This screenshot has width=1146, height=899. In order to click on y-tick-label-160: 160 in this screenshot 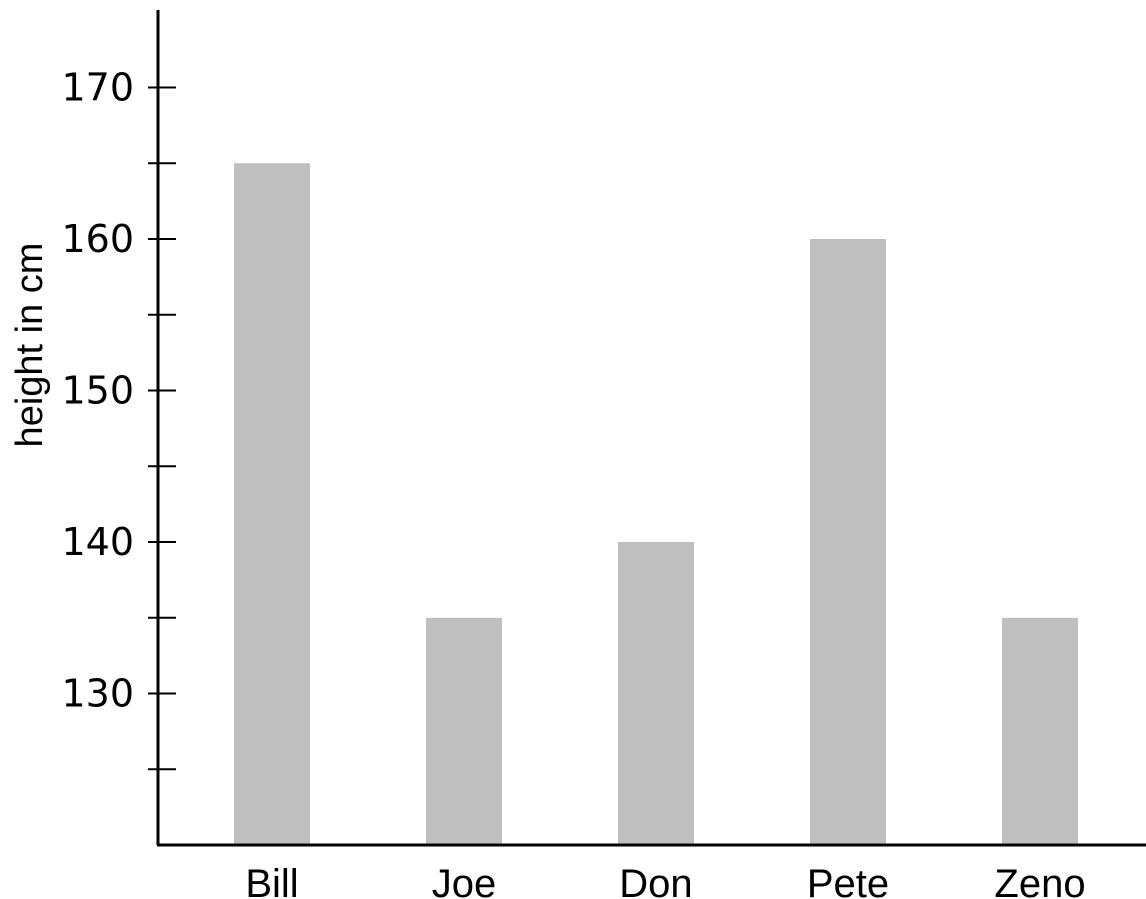, I will do `click(97, 239)`.